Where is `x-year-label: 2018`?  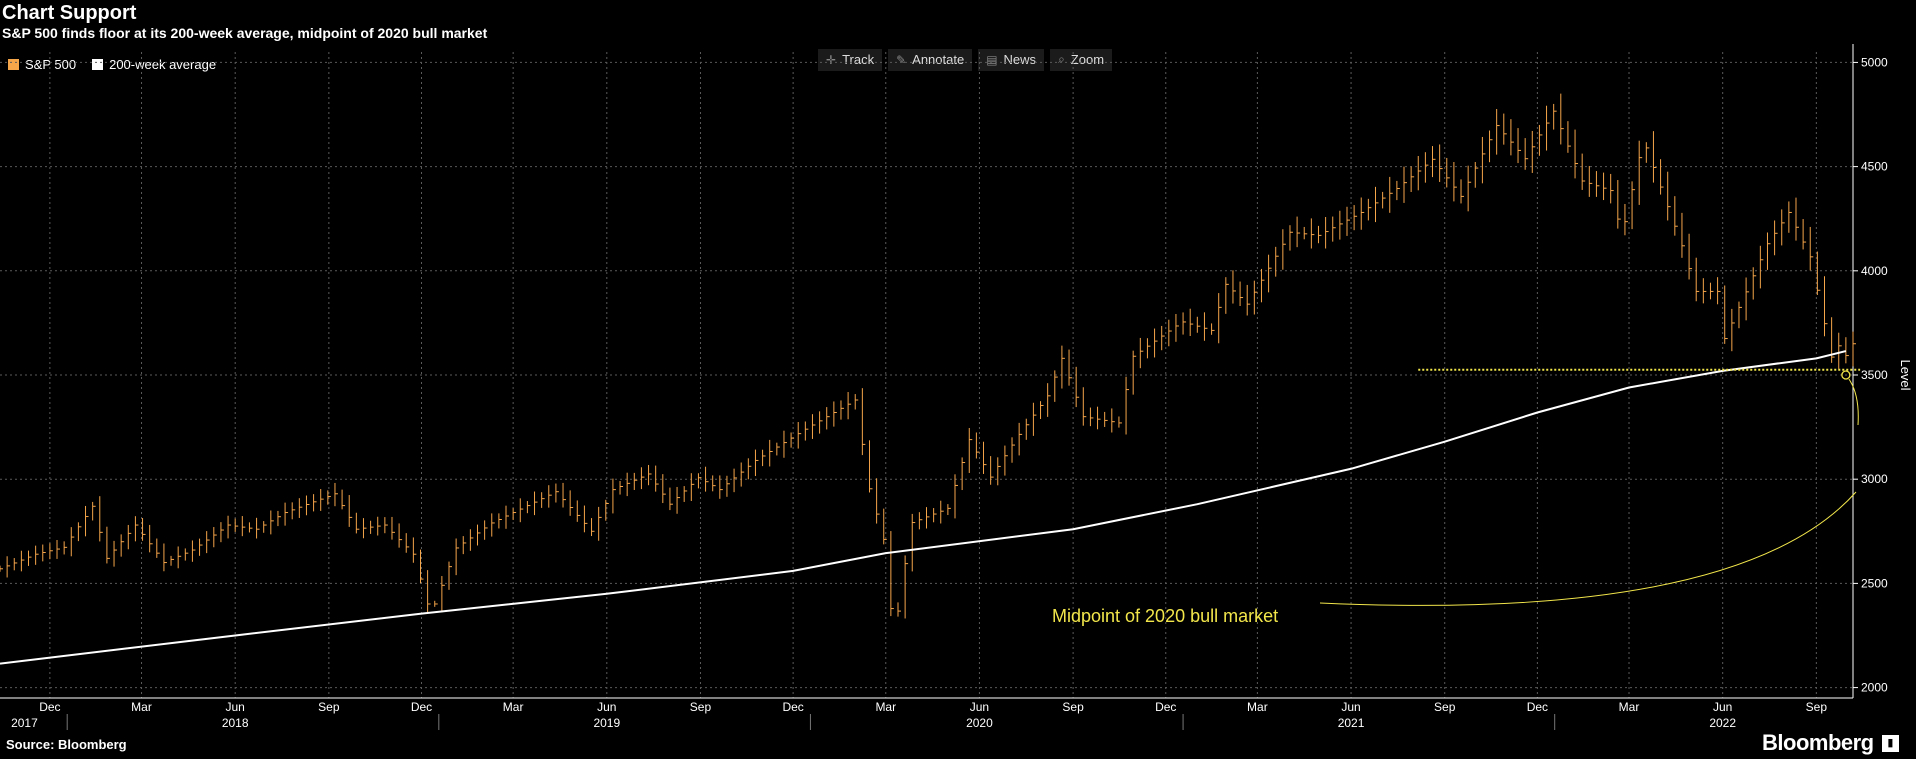
x-year-label: 2018 is located at coordinates (235, 723).